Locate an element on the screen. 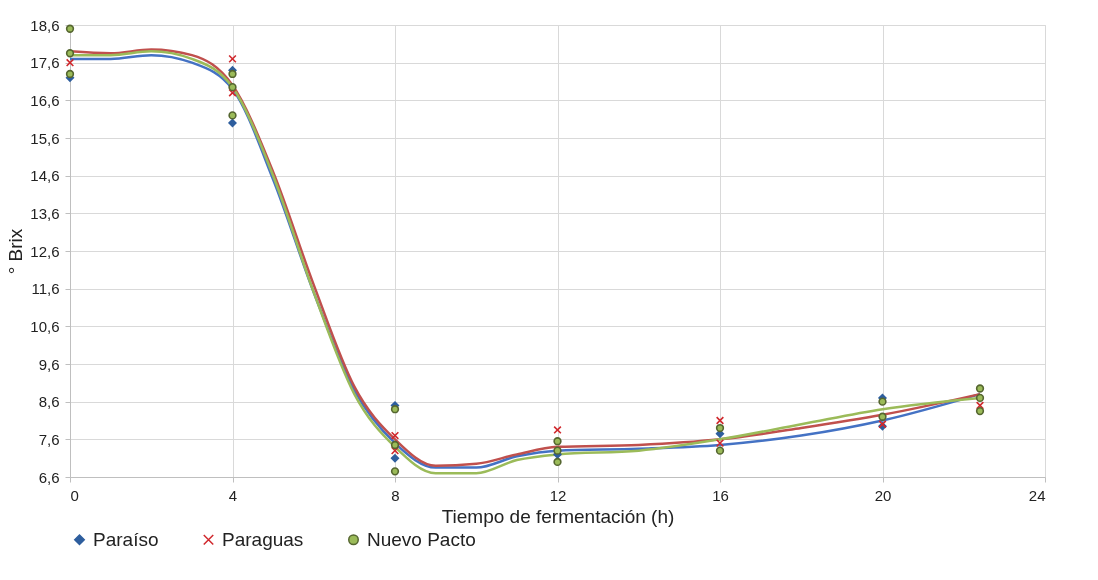 This screenshot has width=1098, height=580. y-tick-label: 10,6 is located at coordinates (45, 326).